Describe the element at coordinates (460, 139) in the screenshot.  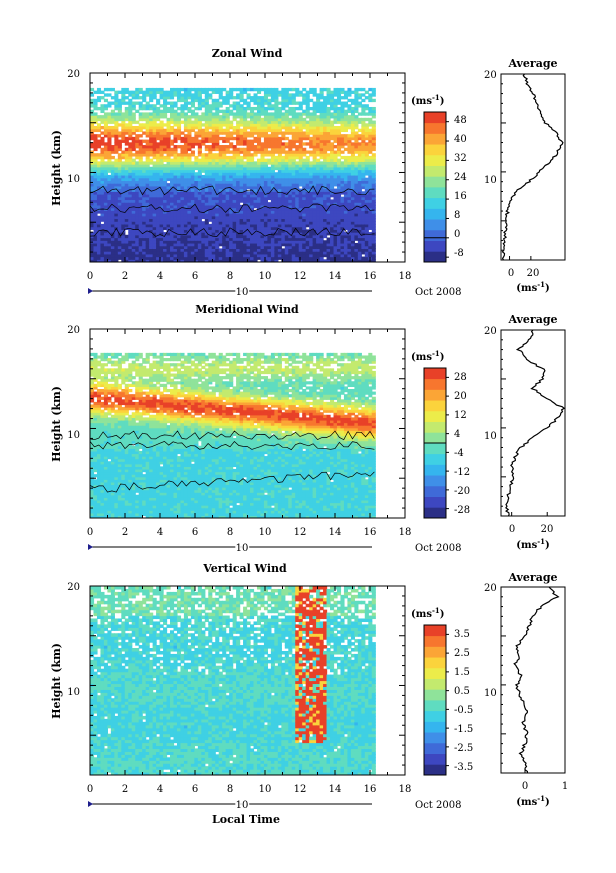
I see `colorbar-tick-label: 40` at that location.